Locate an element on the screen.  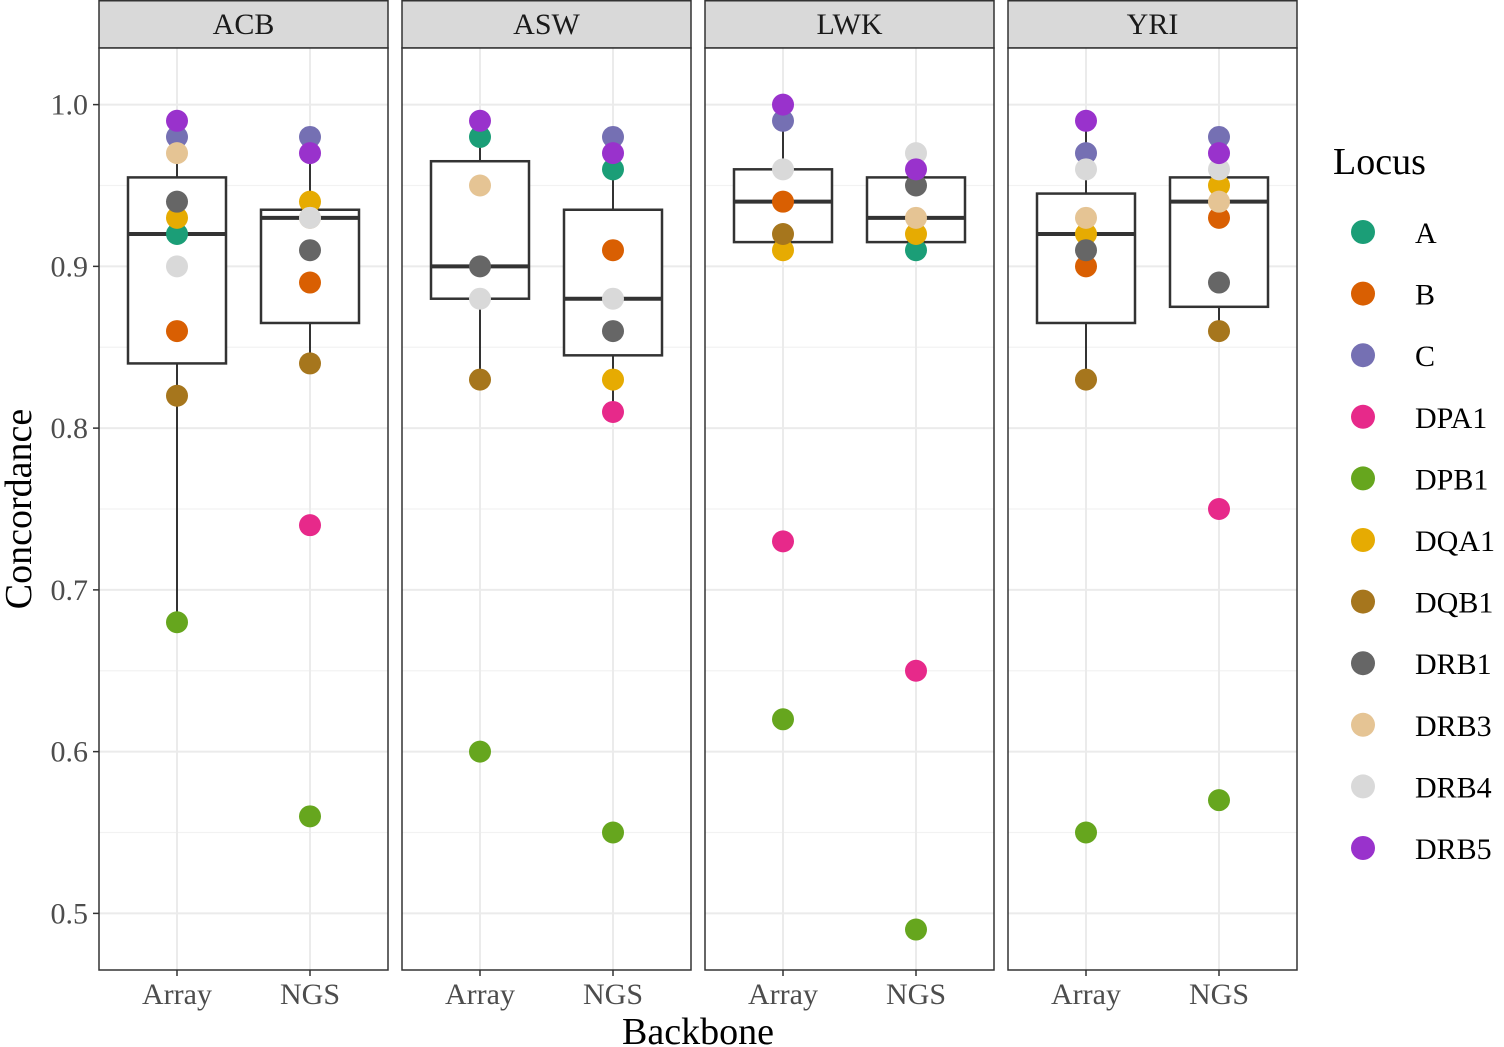
facet-strip-label: ASW is located at coordinates (546, 24).